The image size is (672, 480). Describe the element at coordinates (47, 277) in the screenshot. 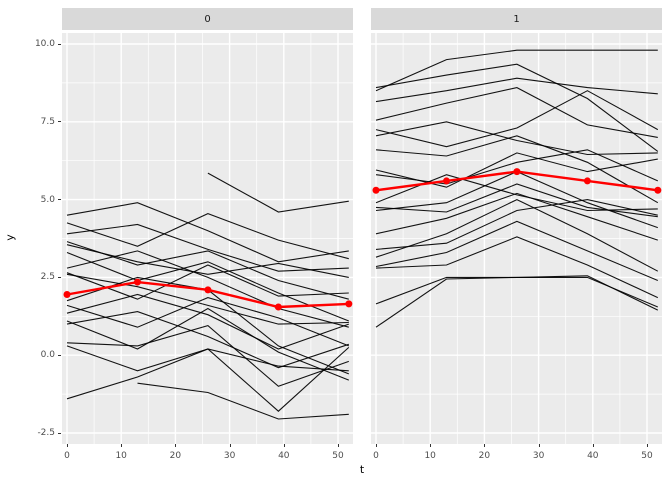

I see `y-tick-label: 2.5` at that location.